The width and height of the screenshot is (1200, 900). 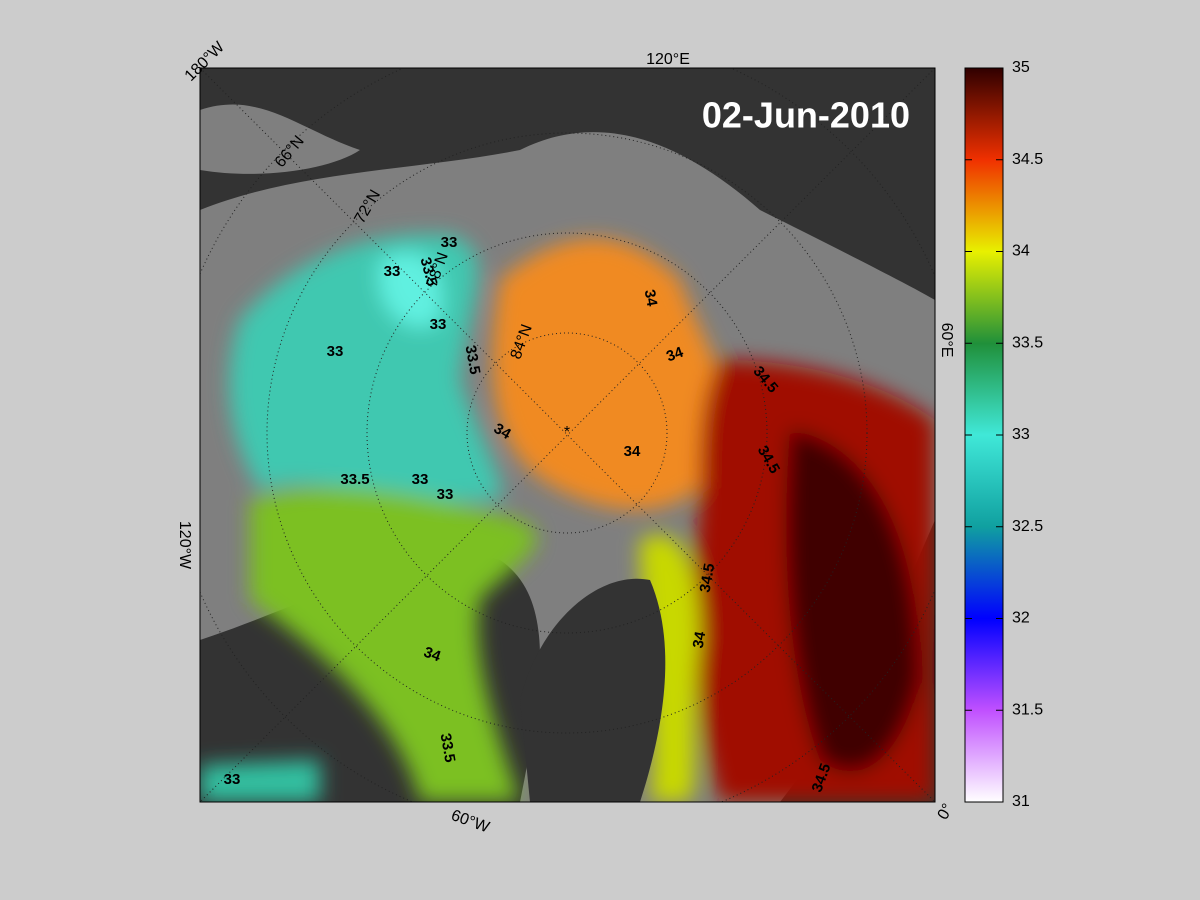 What do you see at coordinates (708, 578) in the screenshot?
I see `contour-label: 34.5` at bounding box center [708, 578].